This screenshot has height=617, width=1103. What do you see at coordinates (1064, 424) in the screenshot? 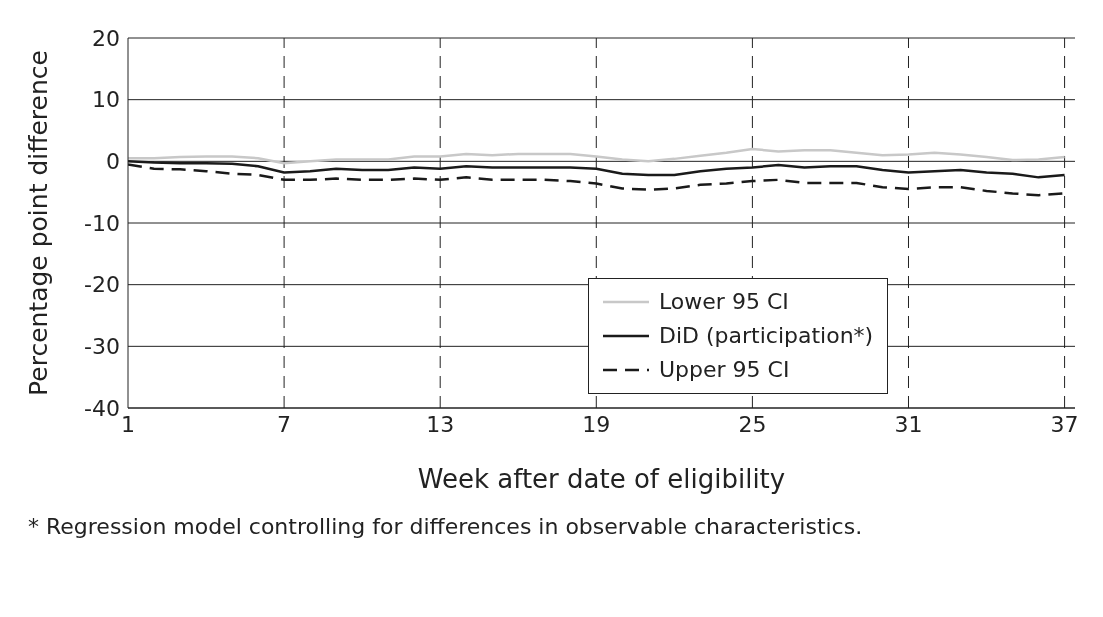
I see `x-tick-label: 37` at bounding box center [1064, 424].